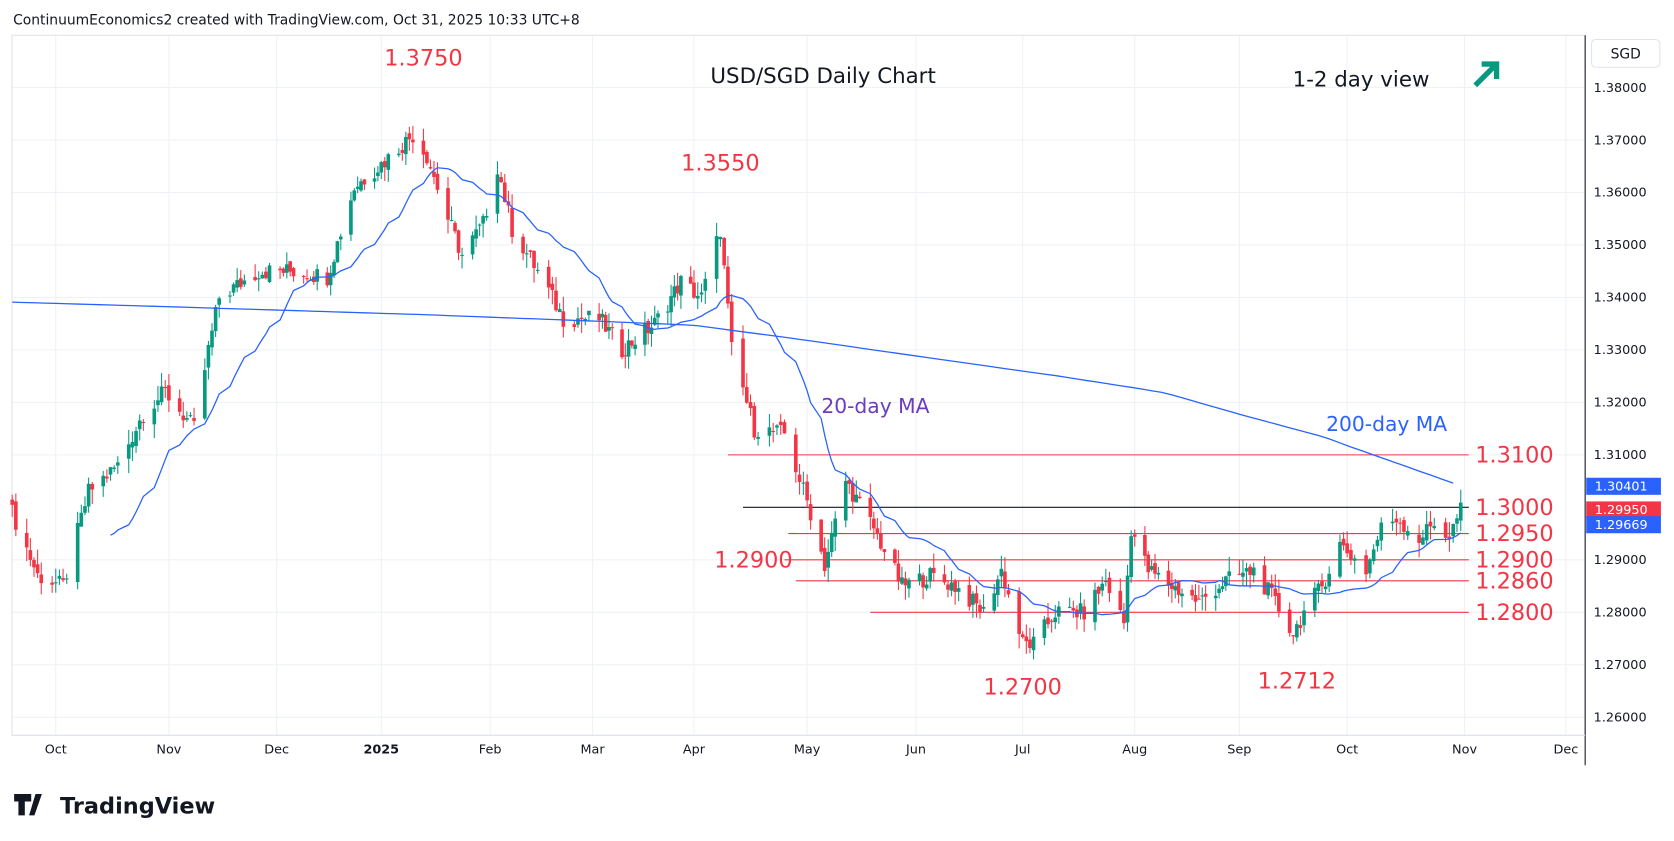 The width and height of the screenshot is (1674, 841). Describe the element at coordinates (1620, 193) in the screenshot. I see `price-tick-label: 1.36000` at that location.